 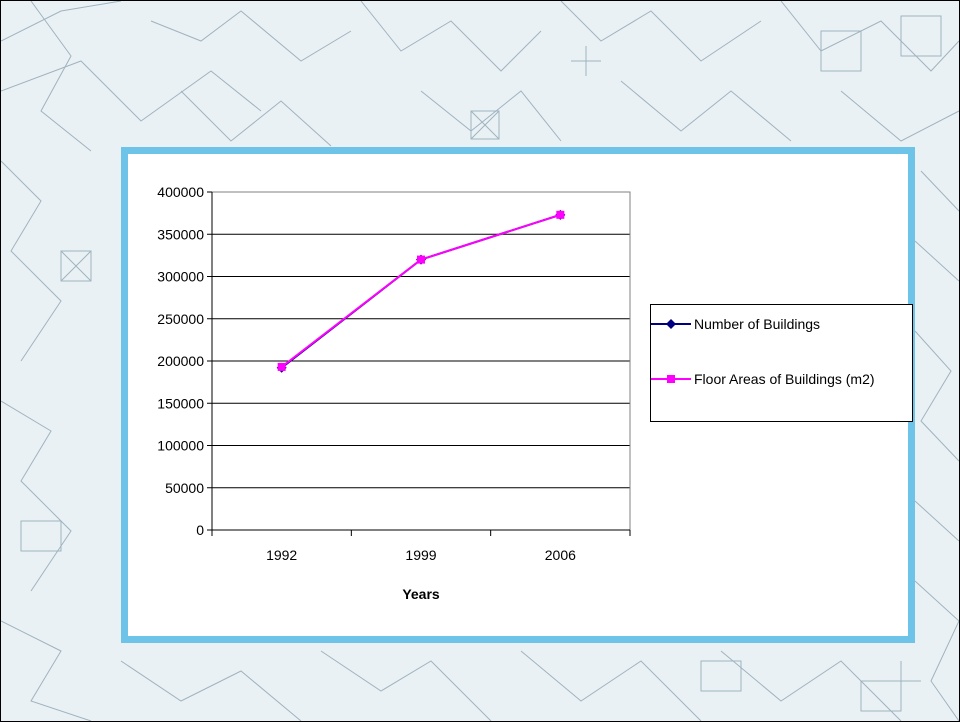 I want to click on x-tick-label: 2006, so click(x=560, y=555).